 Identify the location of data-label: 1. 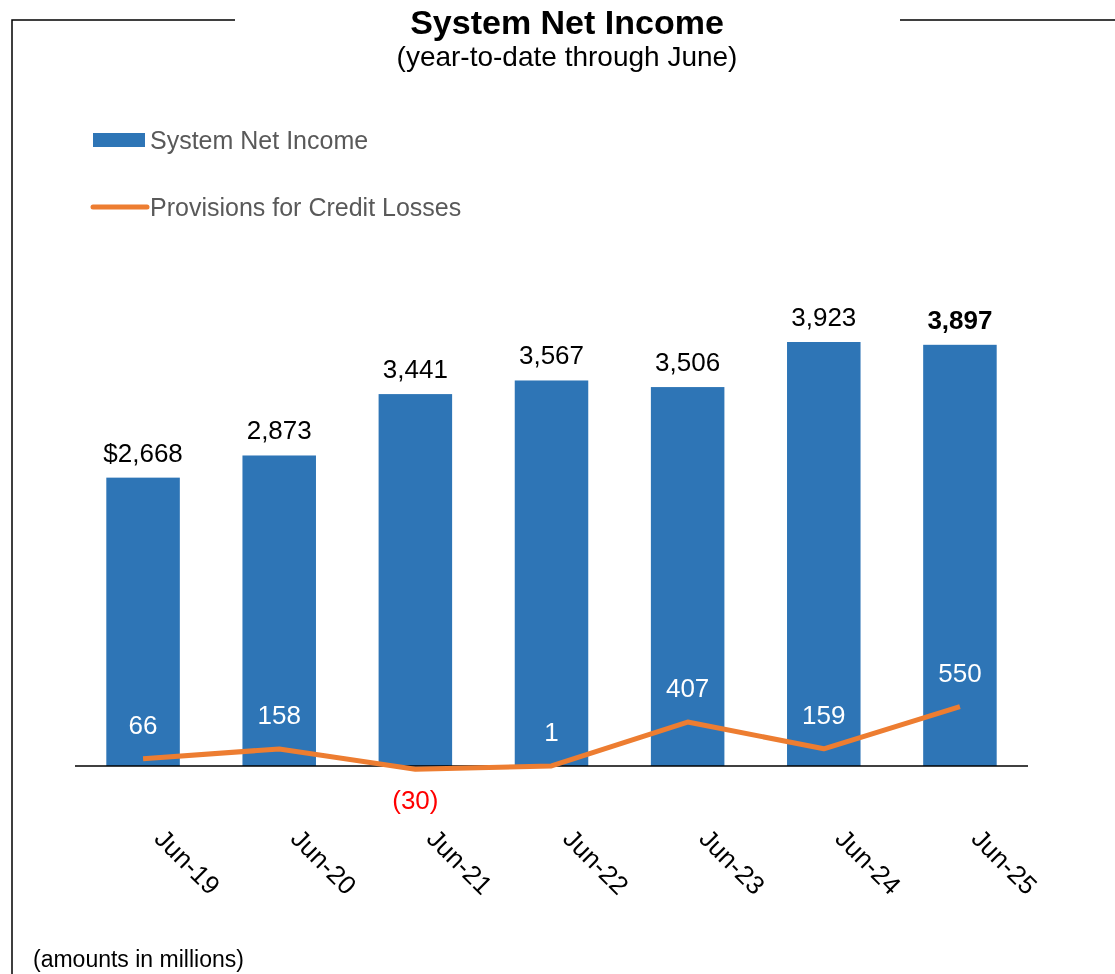
(551, 731).